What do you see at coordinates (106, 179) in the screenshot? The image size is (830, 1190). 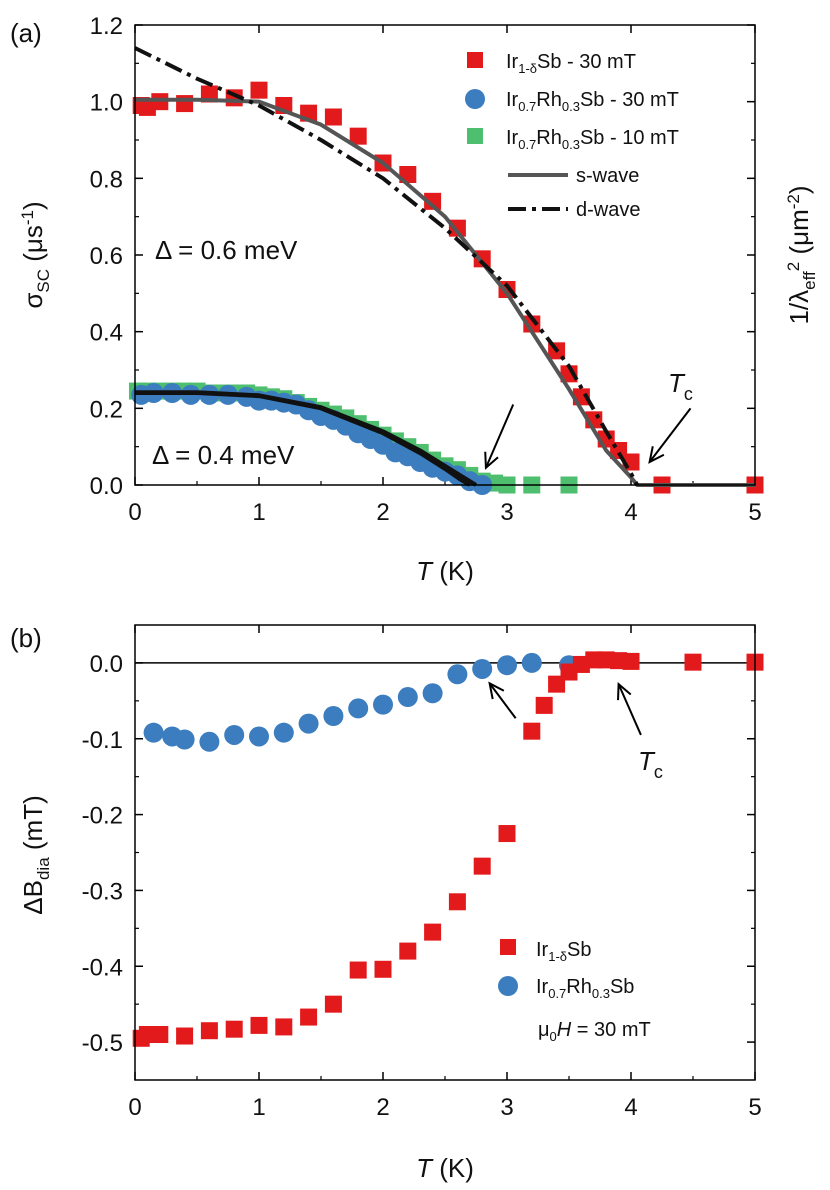 I see `y-tick-label: 0.8` at bounding box center [106, 179].